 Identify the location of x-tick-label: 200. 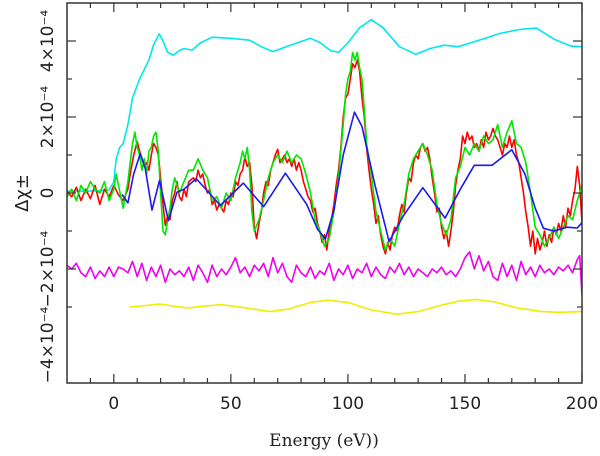
(582, 404).